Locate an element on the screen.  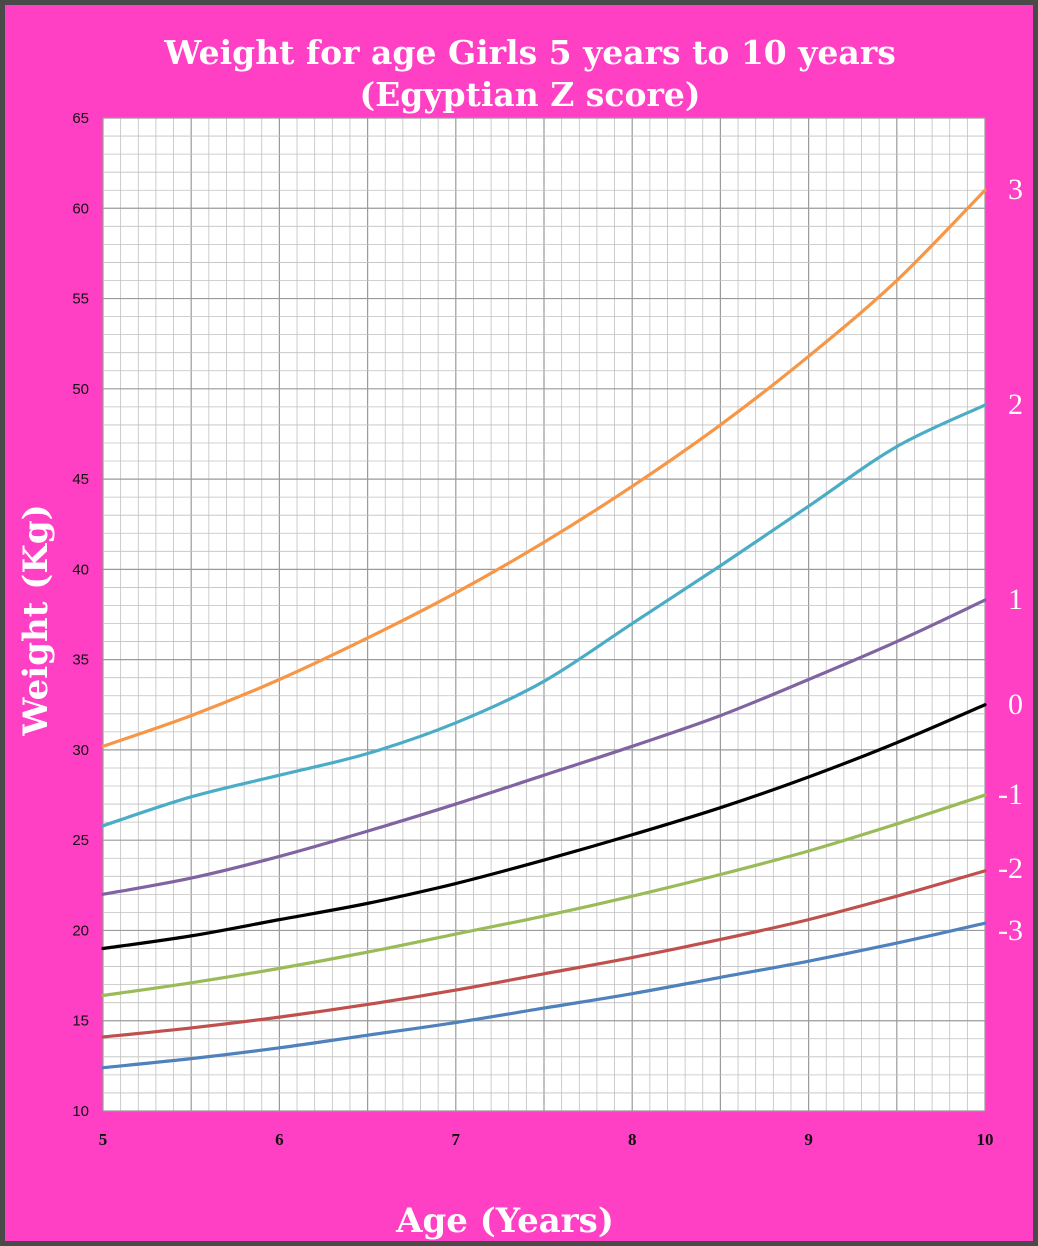
z-score-label: 3 is located at coordinates (1015, 189).